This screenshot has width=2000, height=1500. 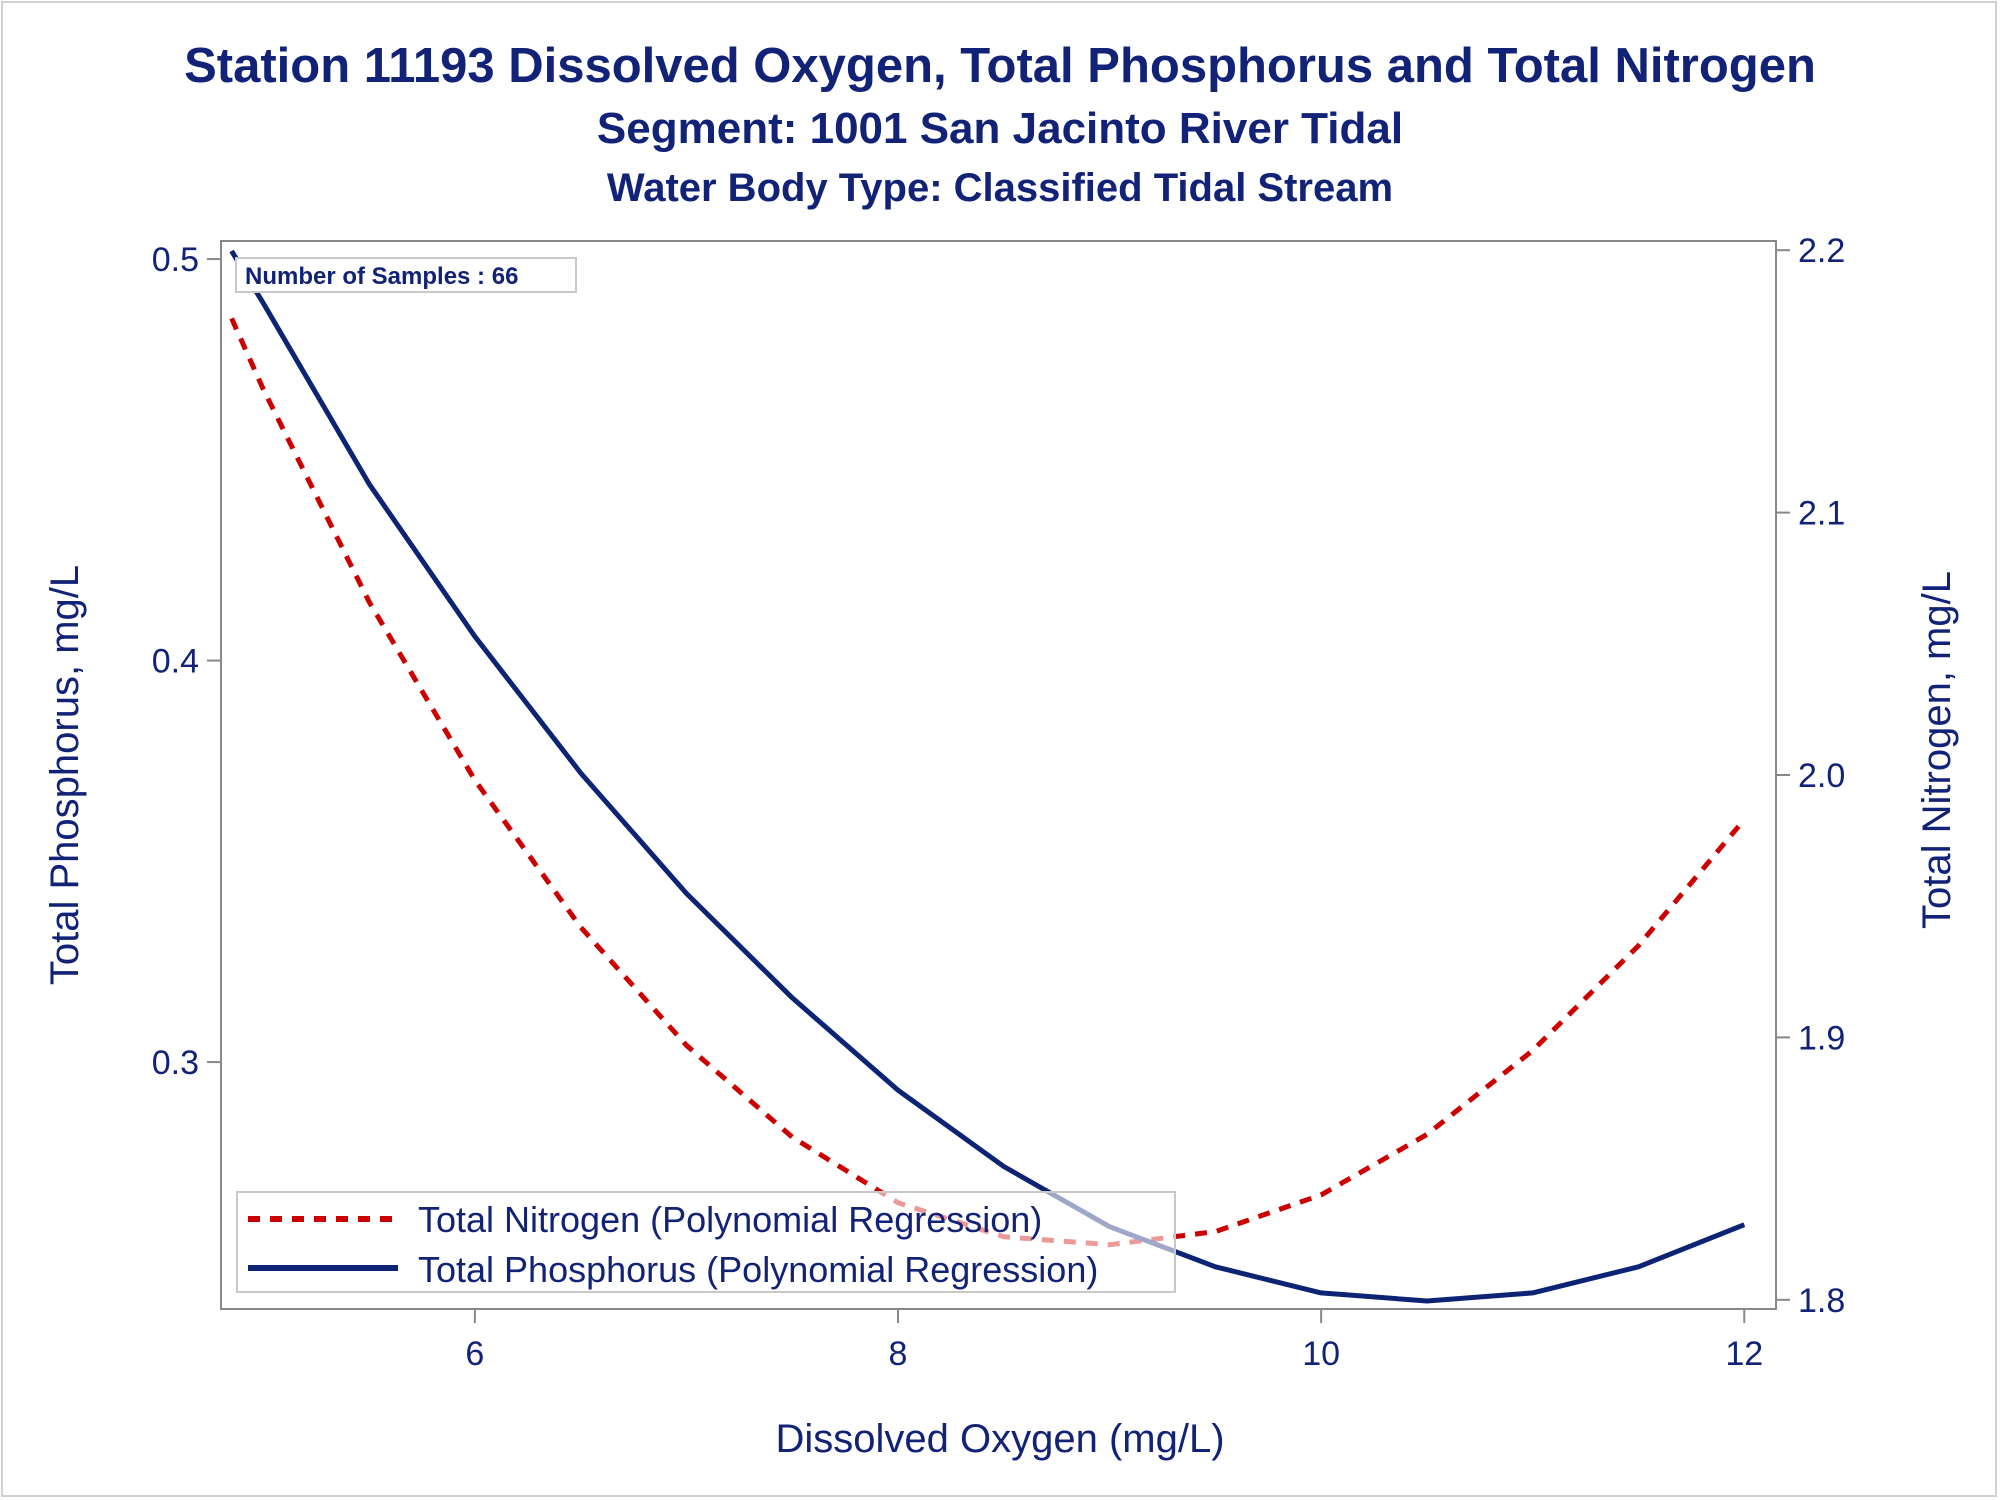 I want to click on y-axis-left: 0.3 0.4 0.5, so click(x=186, y=661).